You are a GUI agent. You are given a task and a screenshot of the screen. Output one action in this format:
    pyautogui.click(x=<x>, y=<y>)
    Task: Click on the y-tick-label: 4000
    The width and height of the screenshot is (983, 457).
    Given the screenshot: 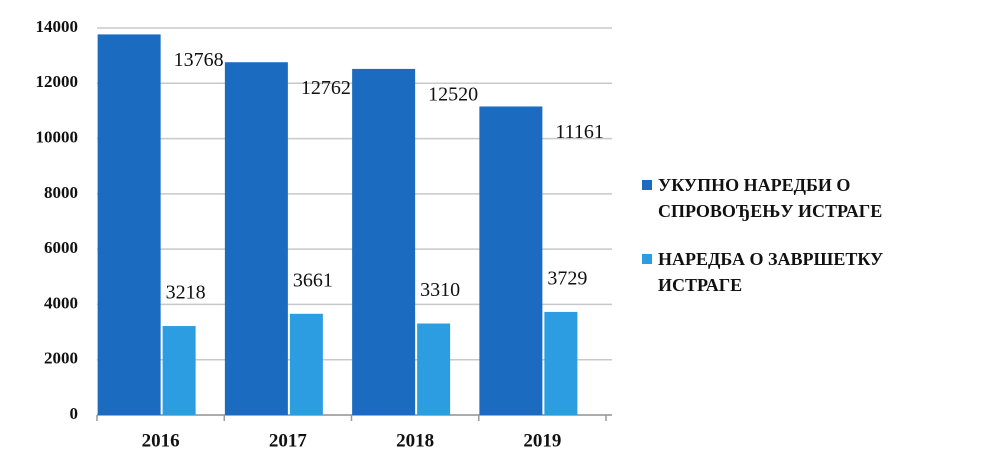 What is the action you would take?
    pyautogui.click(x=61, y=302)
    